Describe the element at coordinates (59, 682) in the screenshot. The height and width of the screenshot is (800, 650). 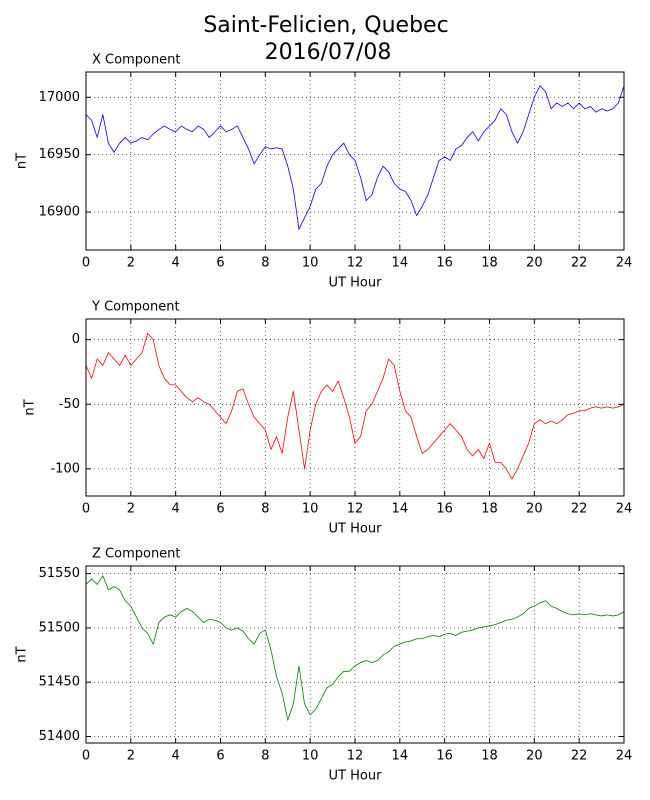
I see `y-tick-label: 51450` at that location.